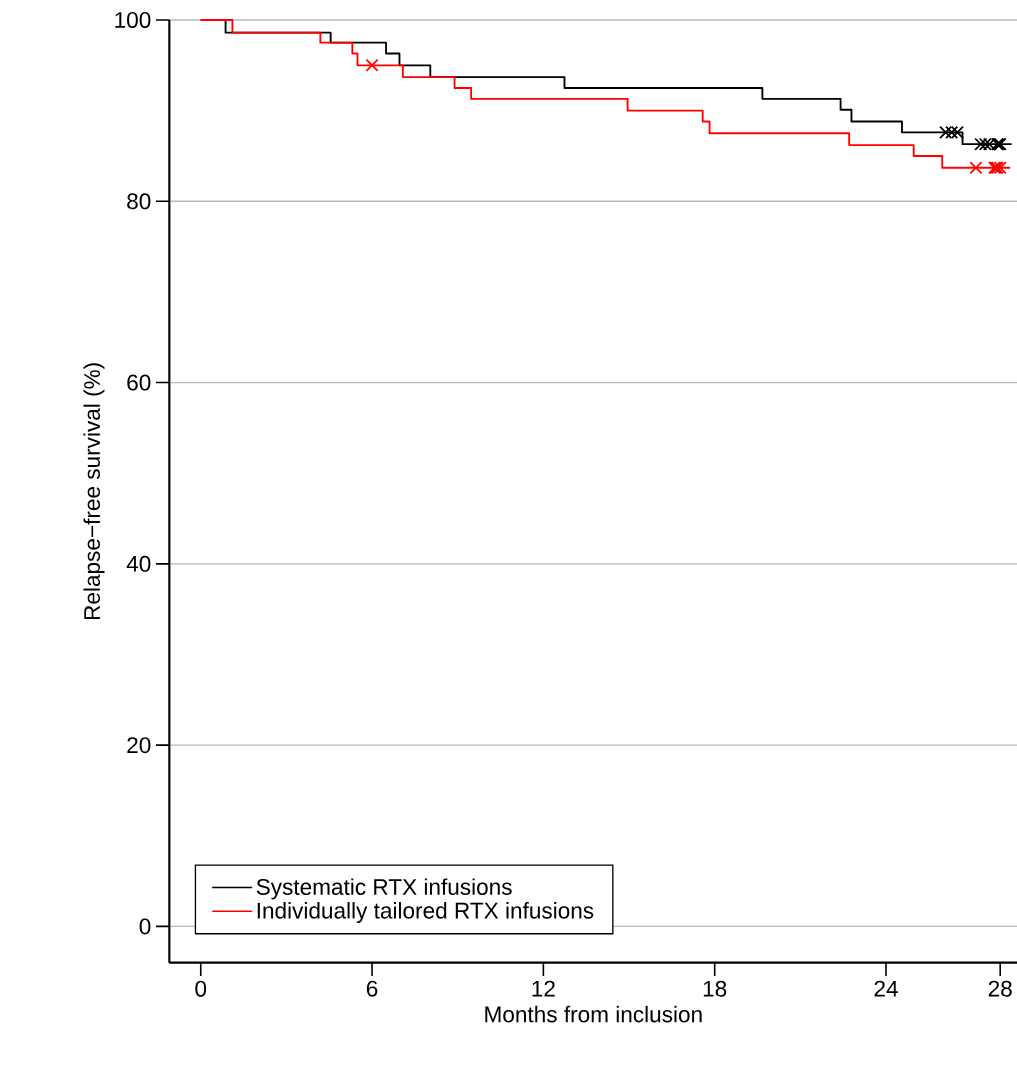 The image size is (1017, 1076). Describe the element at coordinates (94, 491) in the screenshot. I see `y-axis-title: Relapse−free survival (%)` at that location.